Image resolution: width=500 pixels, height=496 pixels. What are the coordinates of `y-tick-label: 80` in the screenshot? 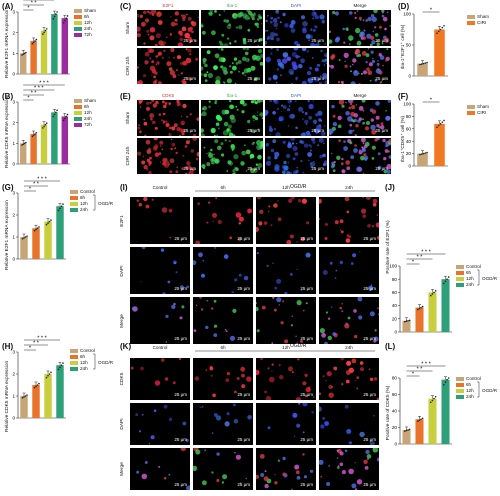 It's located at (395, 378).